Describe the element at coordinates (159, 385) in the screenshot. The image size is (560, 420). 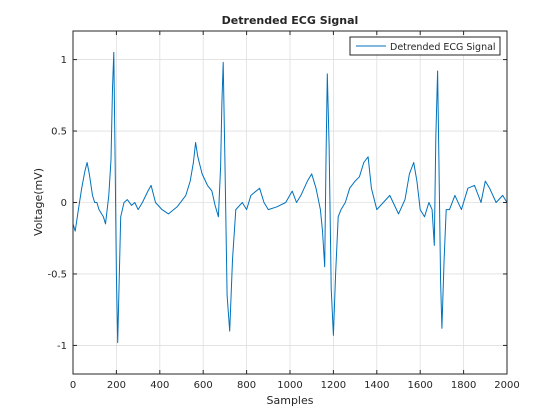
I see `x-tick-label: 400` at that location.